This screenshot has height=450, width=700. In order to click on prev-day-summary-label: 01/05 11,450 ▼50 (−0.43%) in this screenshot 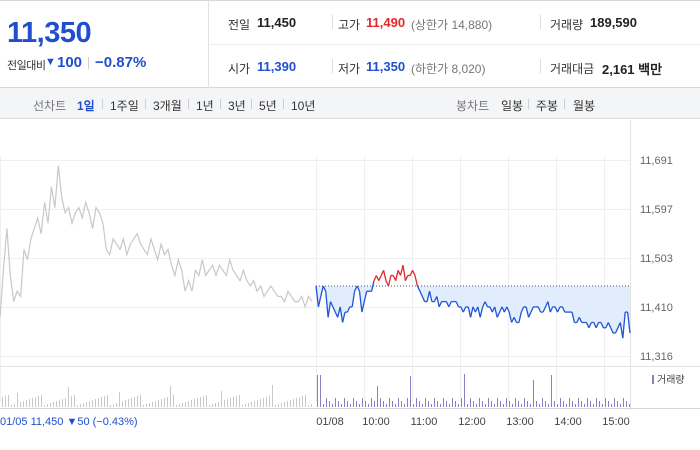, I will do `click(69, 422)`.